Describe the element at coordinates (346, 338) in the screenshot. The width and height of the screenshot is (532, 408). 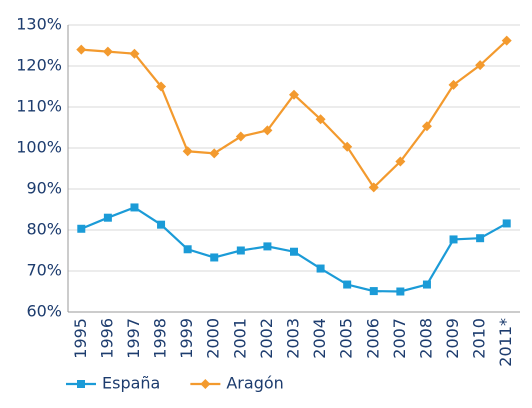
I see `x-tick-label: 2005` at that location.